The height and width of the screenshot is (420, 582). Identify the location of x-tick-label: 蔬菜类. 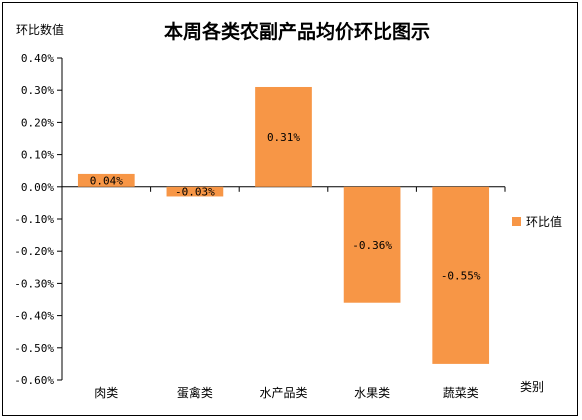
(461, 393).